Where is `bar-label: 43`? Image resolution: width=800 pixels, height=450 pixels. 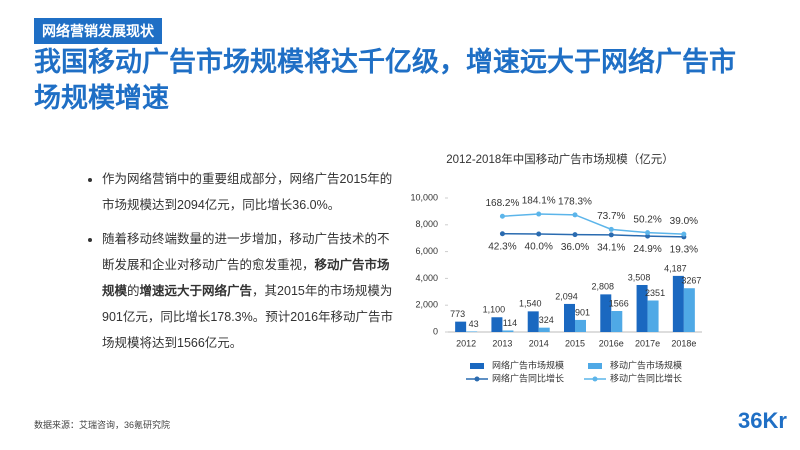
bar-label: 43 is located at coordinates (474, 324).